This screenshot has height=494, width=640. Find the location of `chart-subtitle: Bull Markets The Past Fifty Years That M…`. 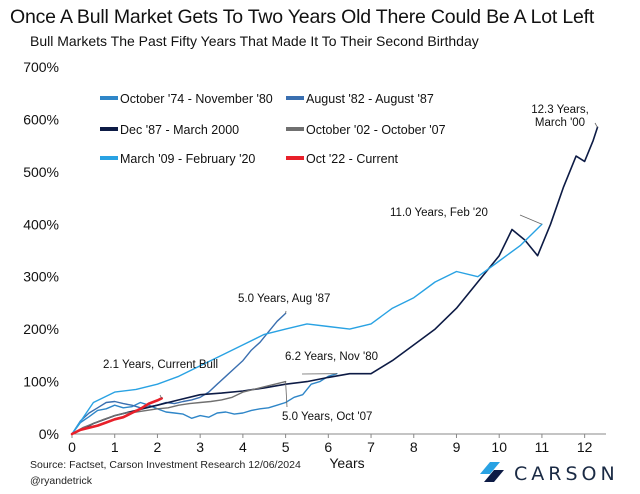

chart-subtitle: Bull Markets The Past Fifty Years That M… is located at coordinates (254, 41).